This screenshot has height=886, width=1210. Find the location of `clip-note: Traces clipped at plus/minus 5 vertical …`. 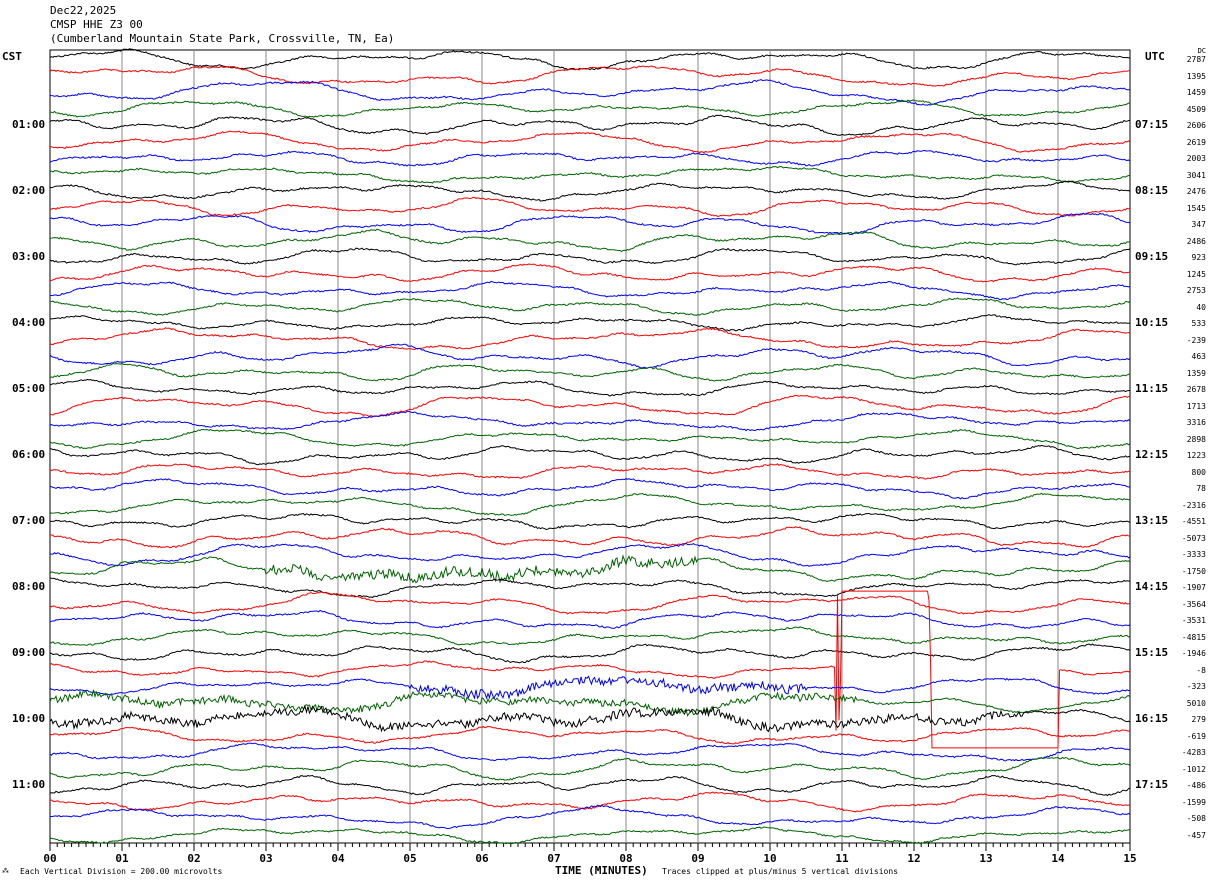

clip-note: Traces clipped at plus/minus 5 vertical … is located at coordinates (780, 871).